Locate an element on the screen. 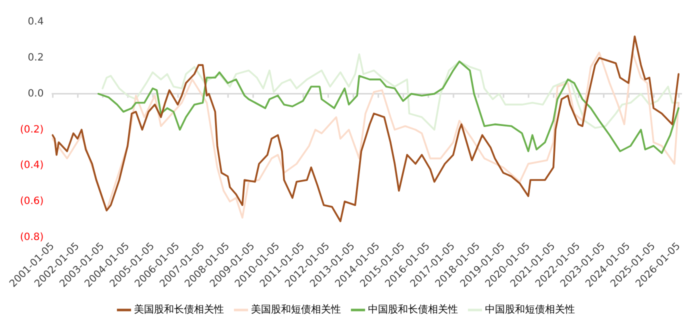  y-tick-label: 0.0 is located at coordinates (36, 94).